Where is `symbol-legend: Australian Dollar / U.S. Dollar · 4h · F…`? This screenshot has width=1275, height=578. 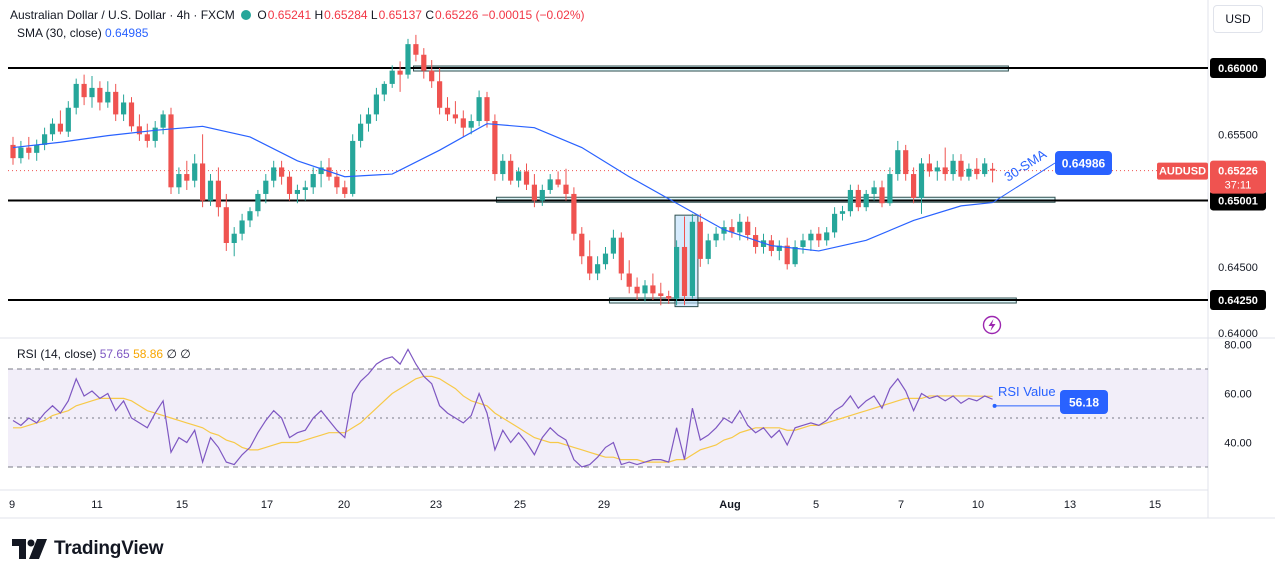 symbol-legend: Australian Dollar / U.S. Dollar · 4h · F… is located at coordinates (297, 15).